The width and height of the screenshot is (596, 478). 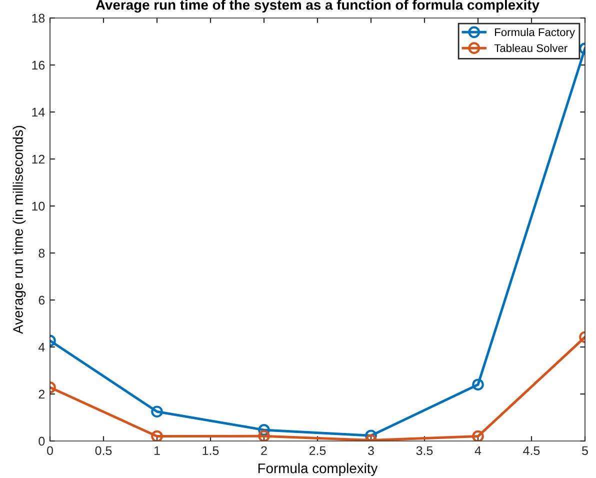 I want to click on y-tick-label: 18, so click(x=38, y=18).